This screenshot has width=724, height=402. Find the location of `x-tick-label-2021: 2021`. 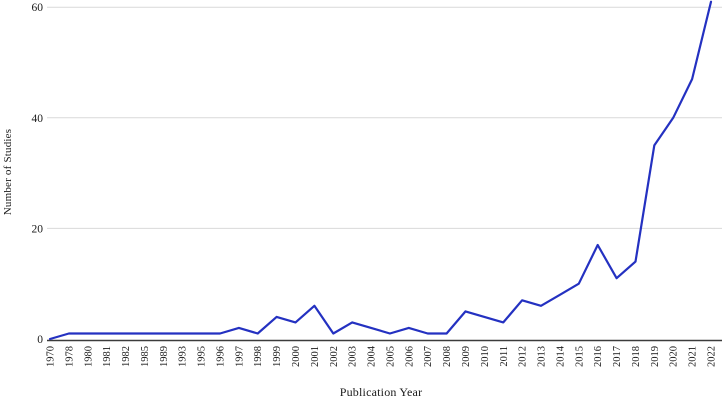

x-tick-label-2021: 2021 is located at coordinates (693, 356).